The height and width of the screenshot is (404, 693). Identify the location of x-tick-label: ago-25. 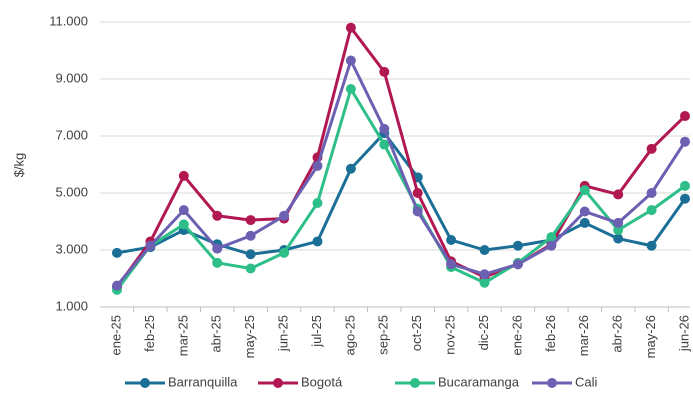
(349, 335).